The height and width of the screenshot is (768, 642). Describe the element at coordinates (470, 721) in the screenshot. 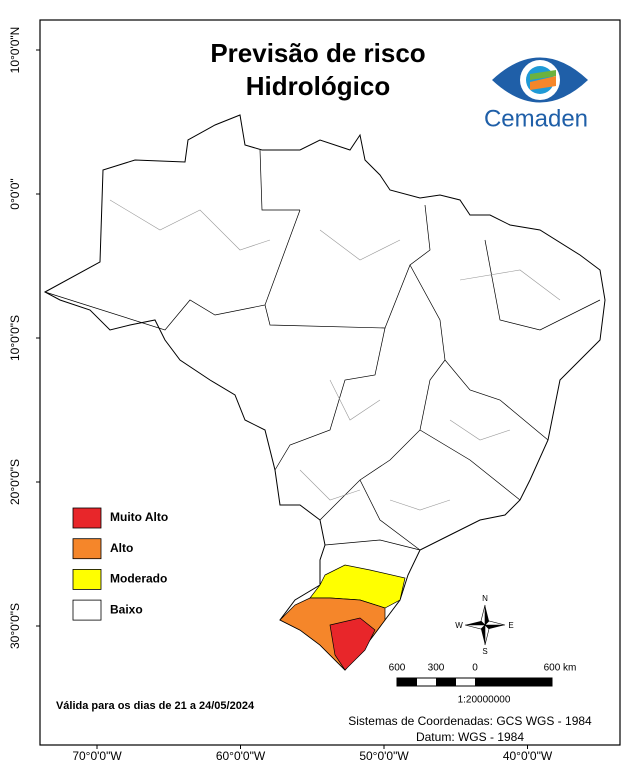

I see `coordinate-system: Sistemas de Coordenadas: GCS WGS - 1984` at that location.